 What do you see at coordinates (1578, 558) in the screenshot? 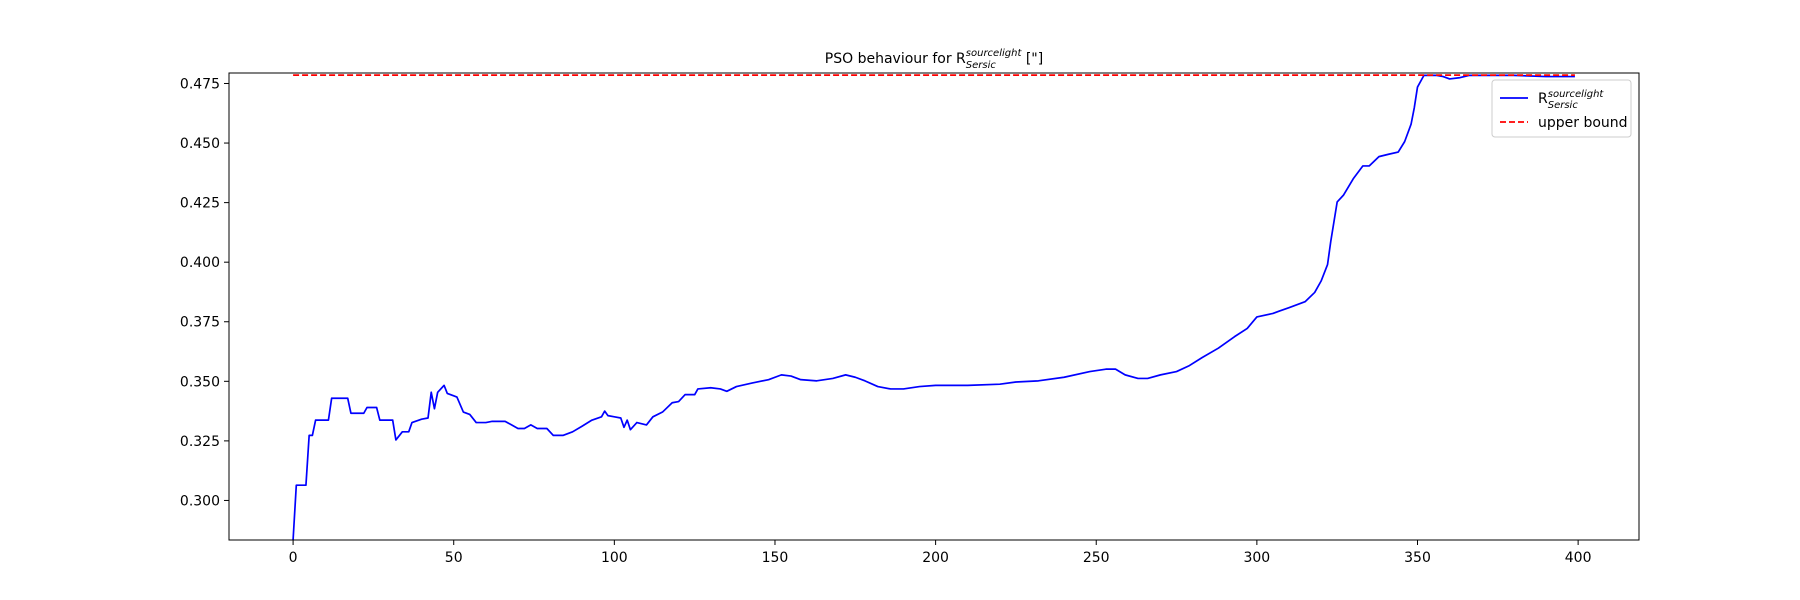
I see `x-tick-label: 400` at bounding box center [1578, 558].